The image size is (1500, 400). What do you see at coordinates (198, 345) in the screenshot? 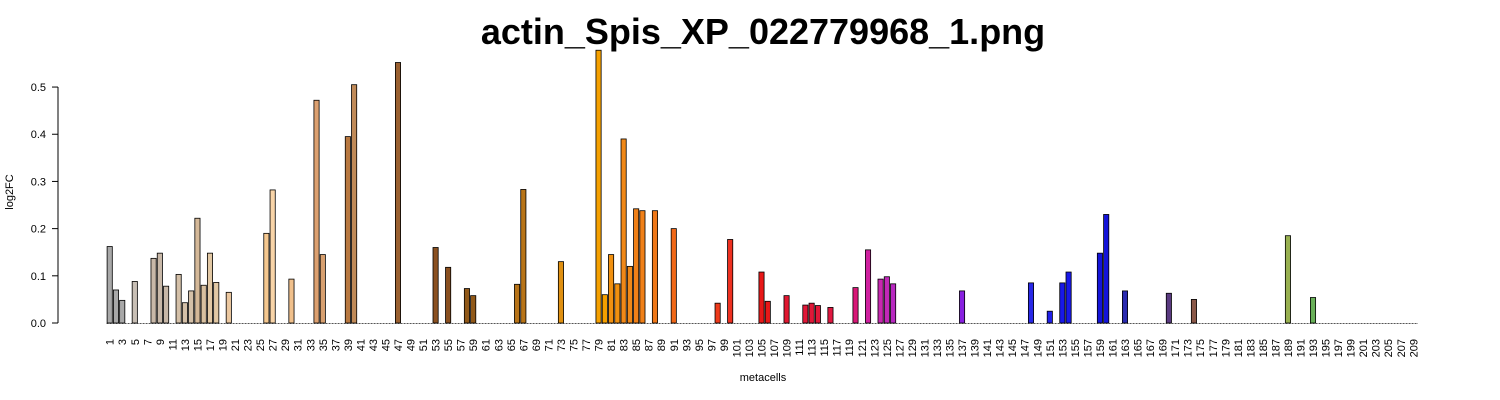
I see `x-tick-label: 15` at bounding box center [198, 345].